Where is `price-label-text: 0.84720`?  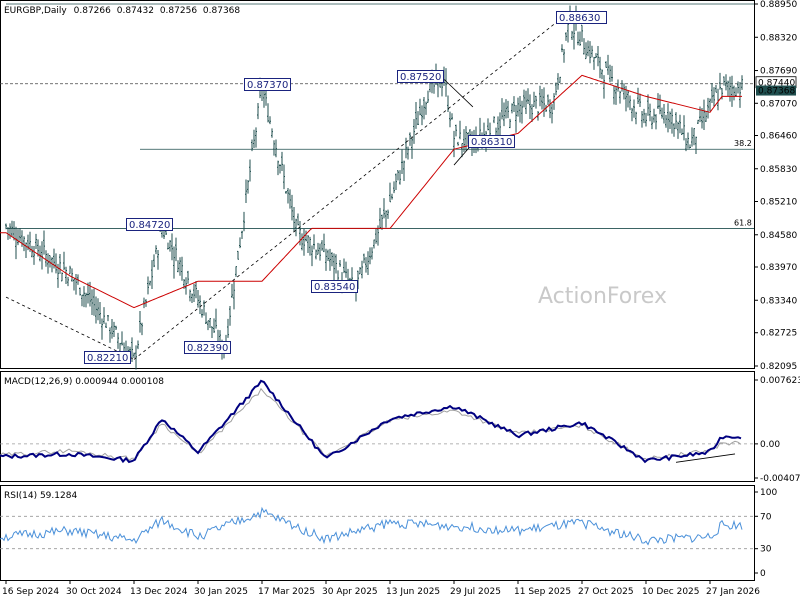 price-label-text: 0.84720 is located at coordinates (149, 225).